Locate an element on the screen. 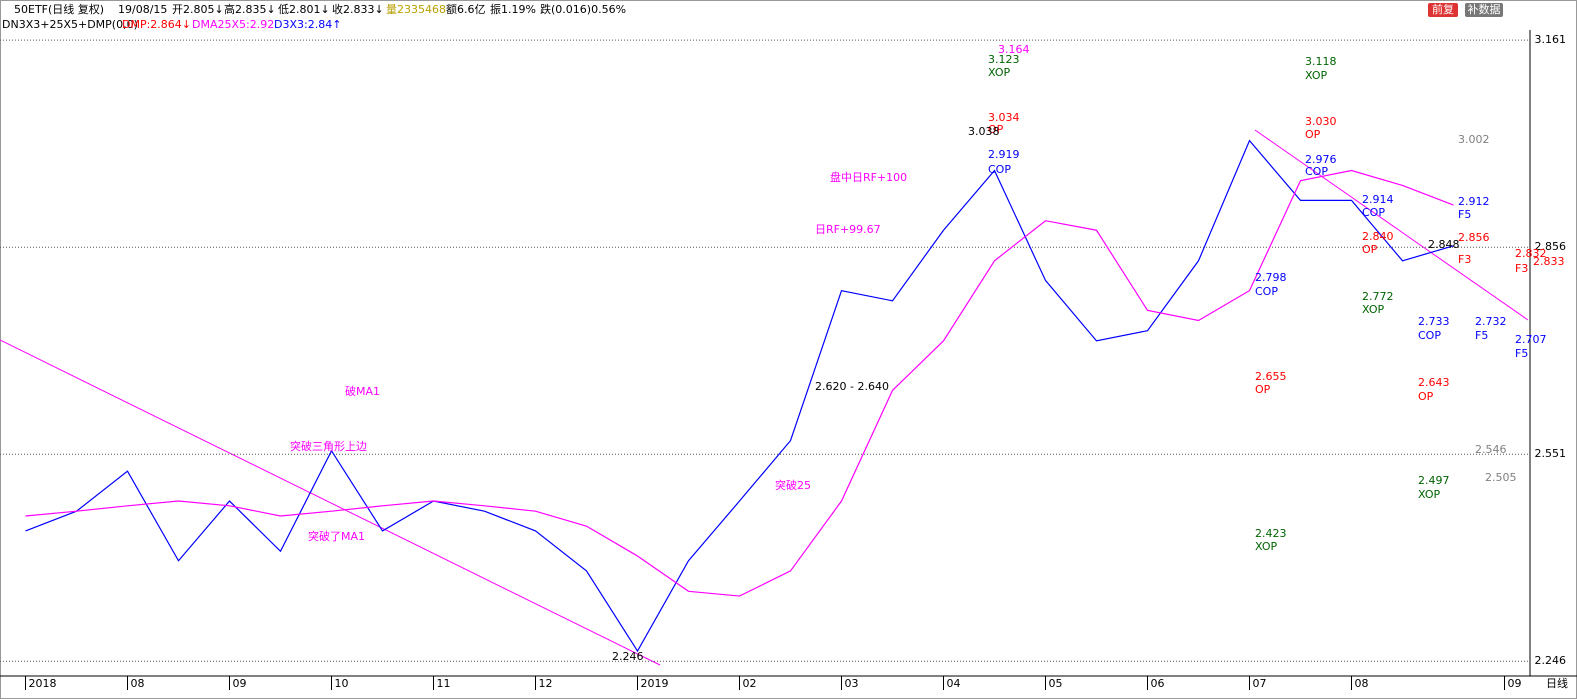 The image size is (1577, 699). y-tick-label: 2.246 is located at coordinates (1551, 660).